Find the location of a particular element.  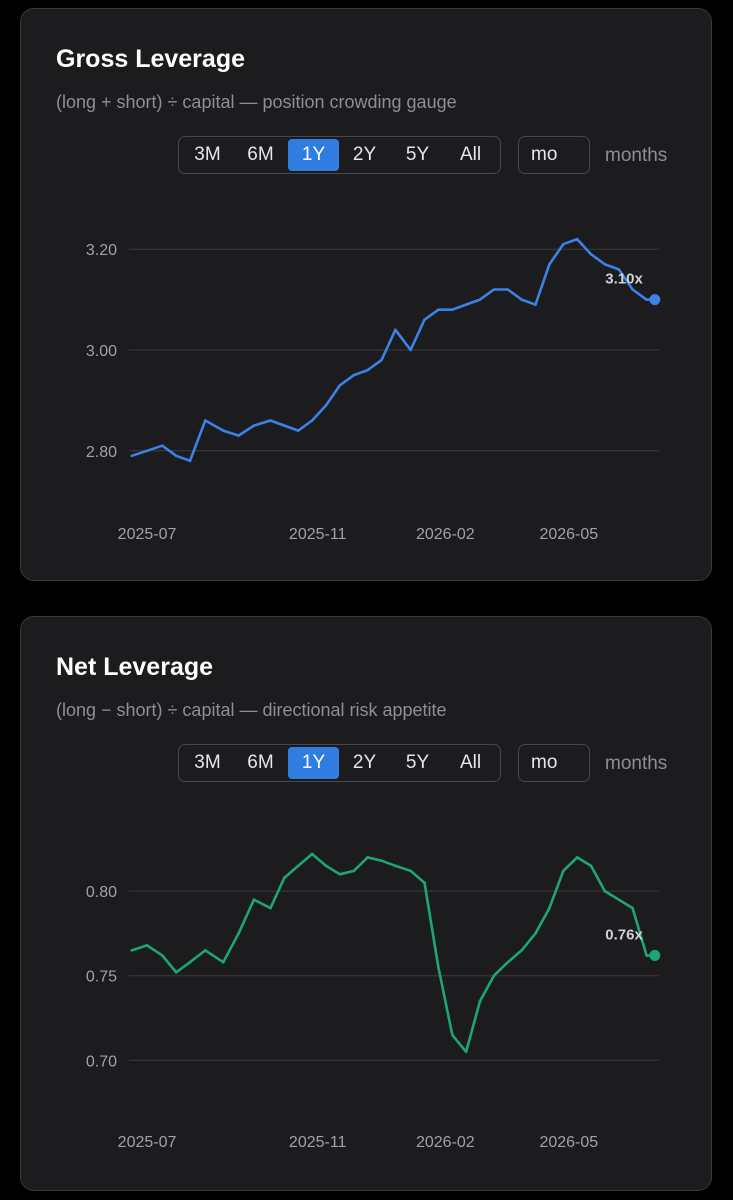

x-tick-label: 2026-05 is located at coordinates (568, 534).